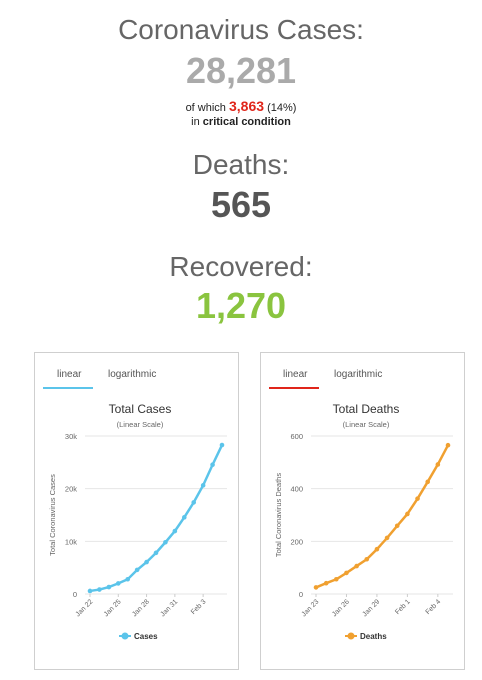 The width and height of the screenshot is (482, 680). What do you see at coordinates (434, 607) in the screenshot?
I see `x-tick-label: Feb 4` at bounding box center [434, 607].